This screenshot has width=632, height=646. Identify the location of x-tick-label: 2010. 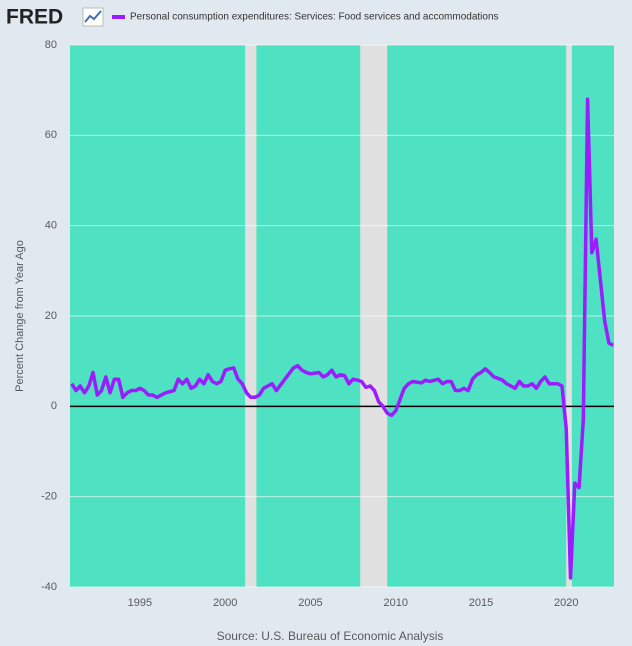
(395, 603).